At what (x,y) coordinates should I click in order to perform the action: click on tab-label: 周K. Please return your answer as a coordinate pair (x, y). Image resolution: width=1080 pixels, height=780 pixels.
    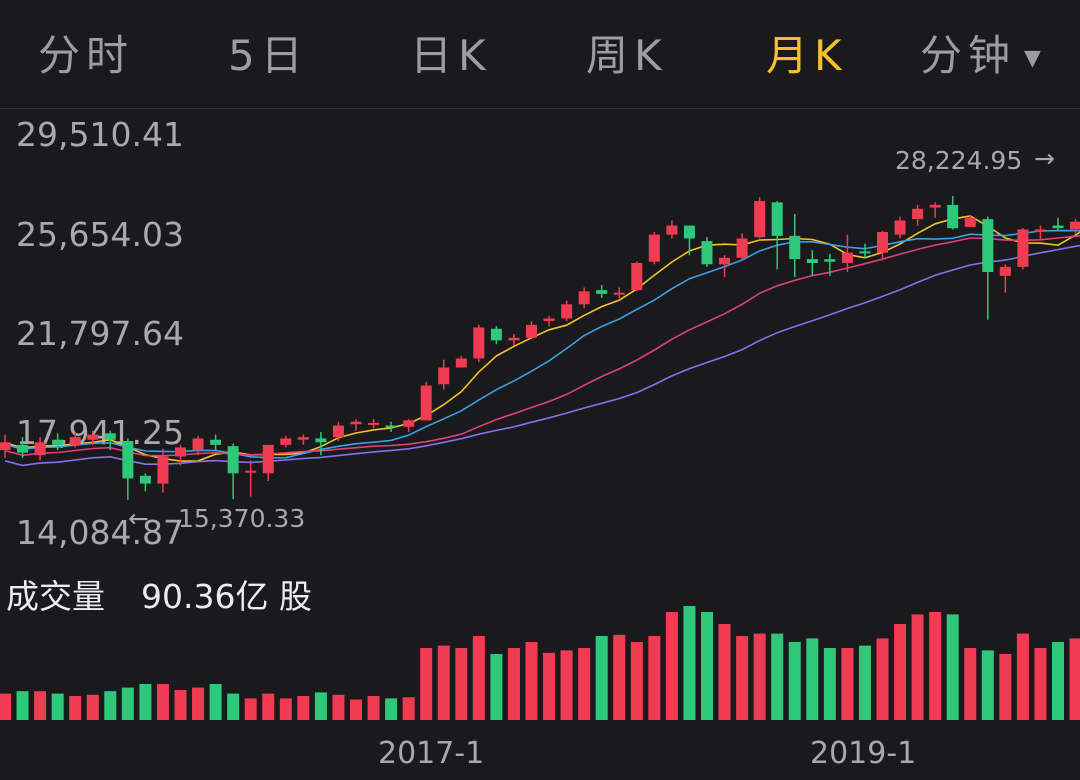
    Looking at the image, I should click on (627, 55).